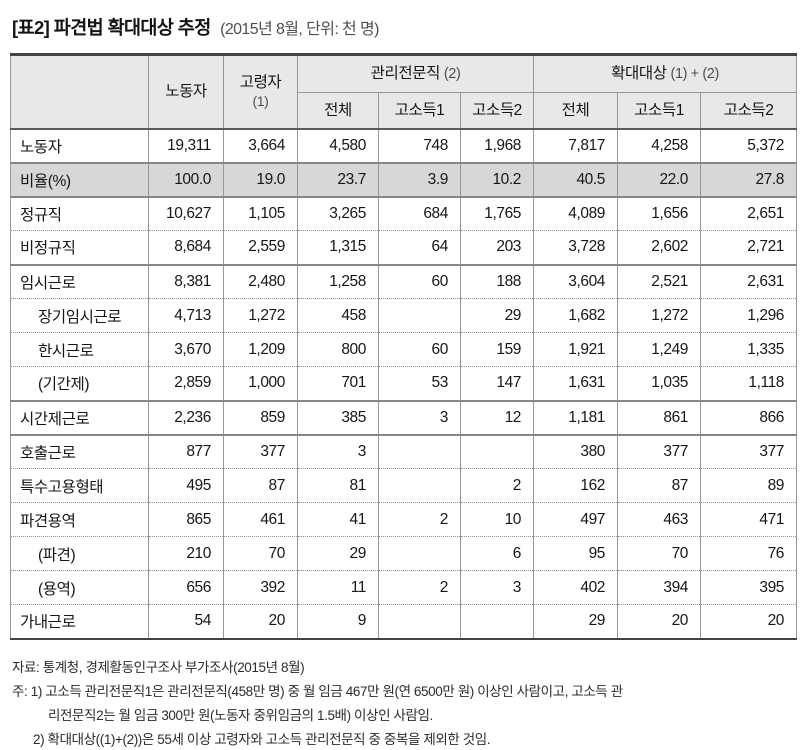  Describe the element at coordinates (186, 383) in the screenshot. I see `cell-value: 2,859` at that location.